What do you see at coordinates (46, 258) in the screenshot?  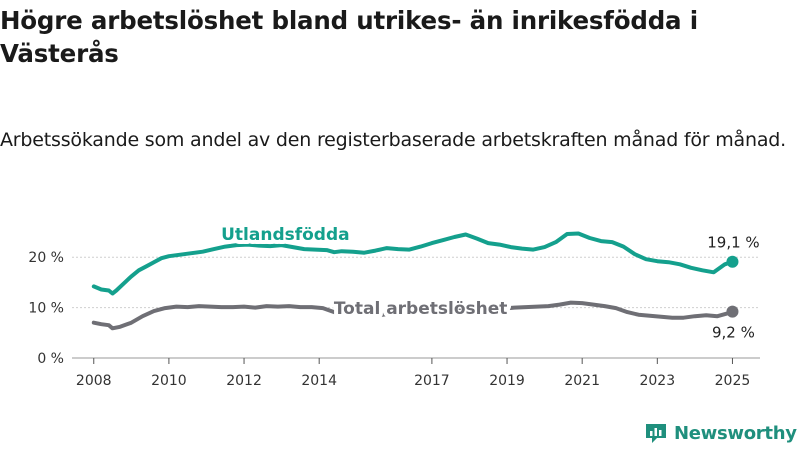 I see `y-tick-label: 20 %` at bounding box center [46, 258].